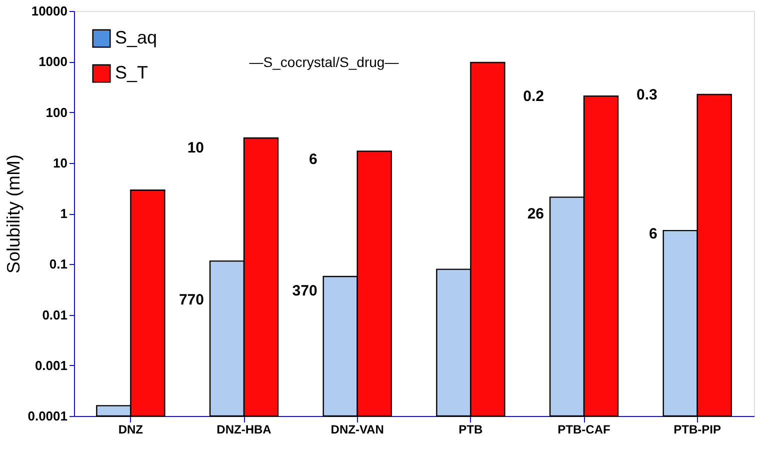 This screenshot has height=460, width=782. I want to click on y-tick-label: 0.0001, so click(48, 416).